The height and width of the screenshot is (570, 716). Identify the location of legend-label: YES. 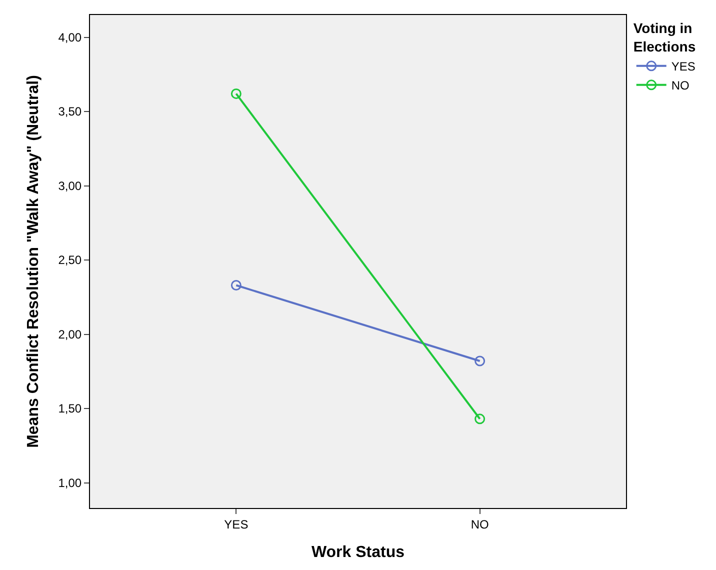
(683, 67).